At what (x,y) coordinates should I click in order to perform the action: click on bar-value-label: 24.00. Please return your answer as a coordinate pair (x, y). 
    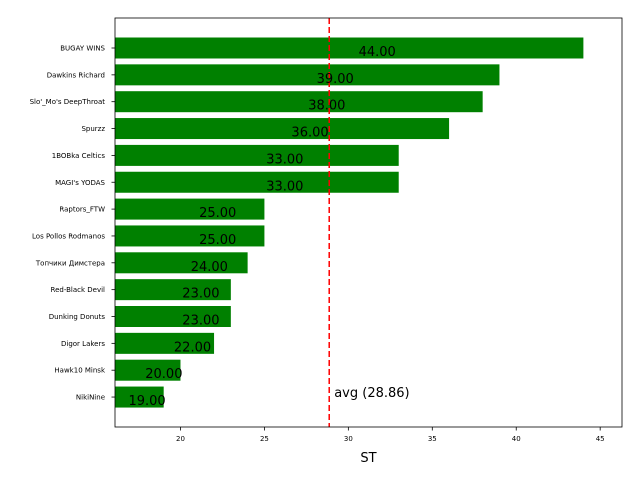
    Looking at the image, I should click on (209, 267).